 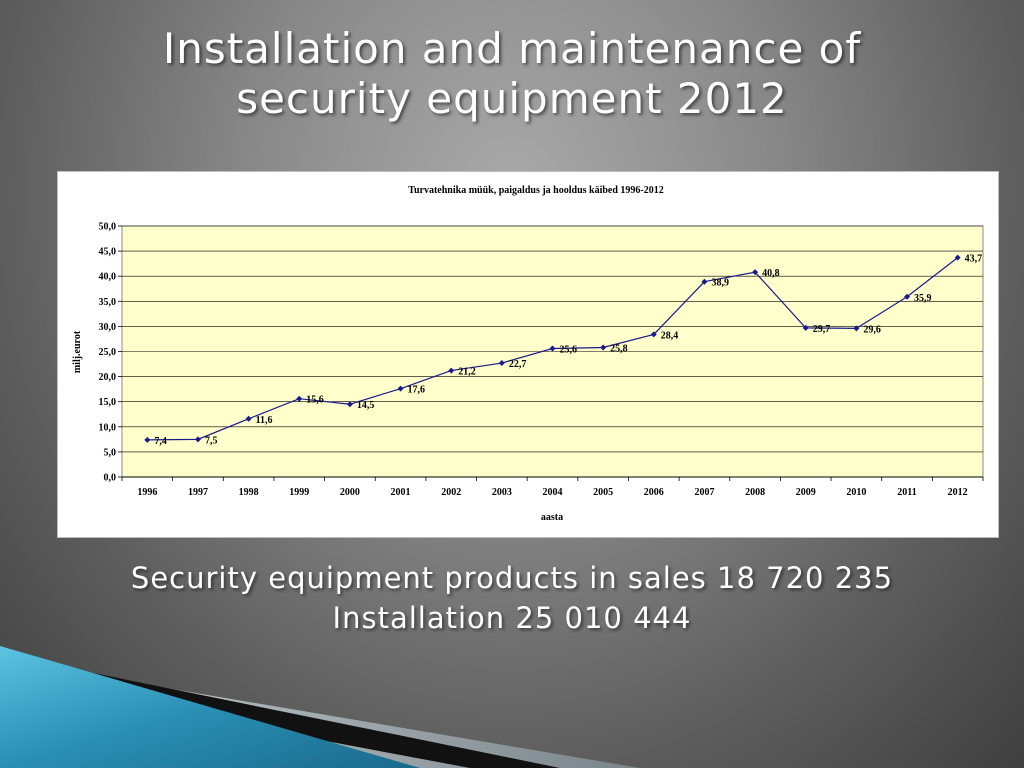 I want to click on data-label: 25,6, so click(x=569, y=349).